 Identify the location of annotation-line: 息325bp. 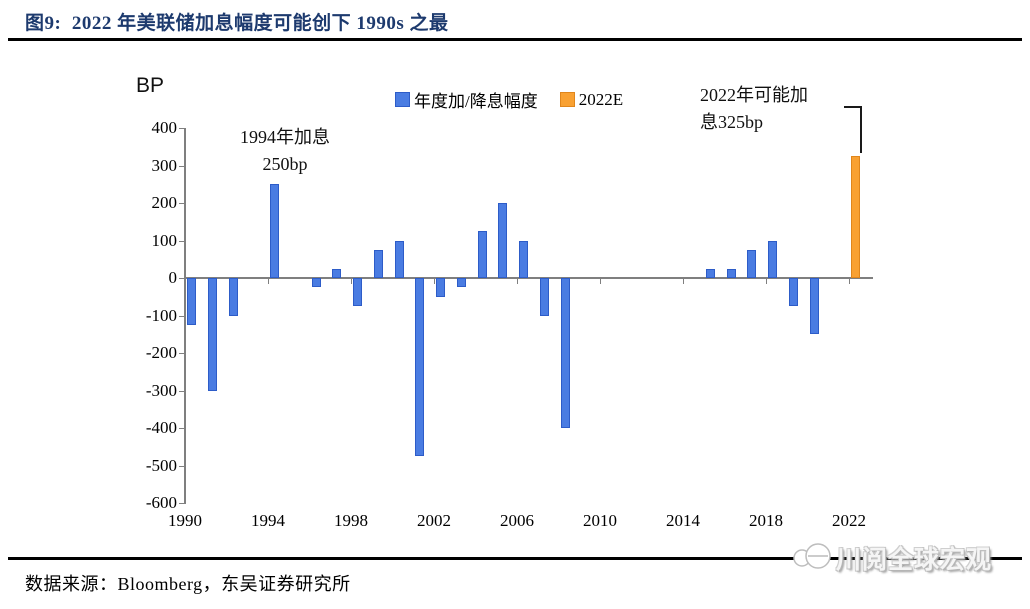
(731, 122).